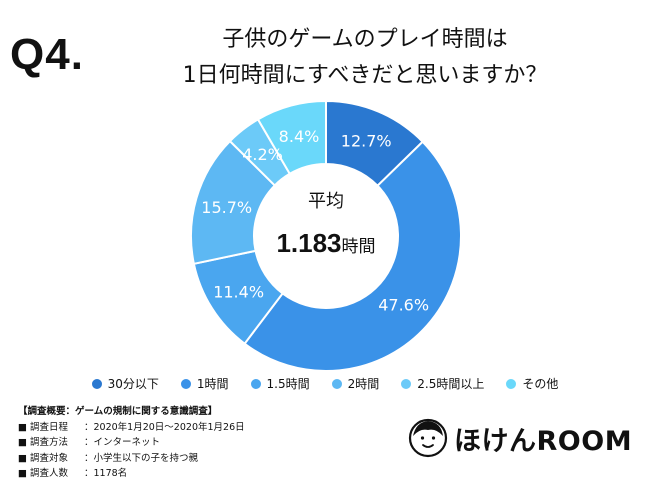  What do you see at coordinates (543, 441) in the screenshot?
I see `brand-name: ほけんROOM` at bounding box center [543, 441].